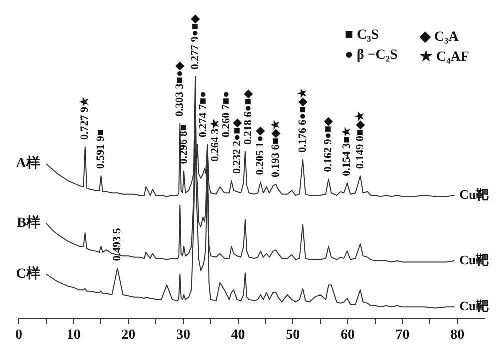 The height and width of the screenshot is (349, 498). What do you see at coordinates (203, 114) in the screenshot?
I see `annotation: 0.274 7■●` at bounding box center [203, 114].